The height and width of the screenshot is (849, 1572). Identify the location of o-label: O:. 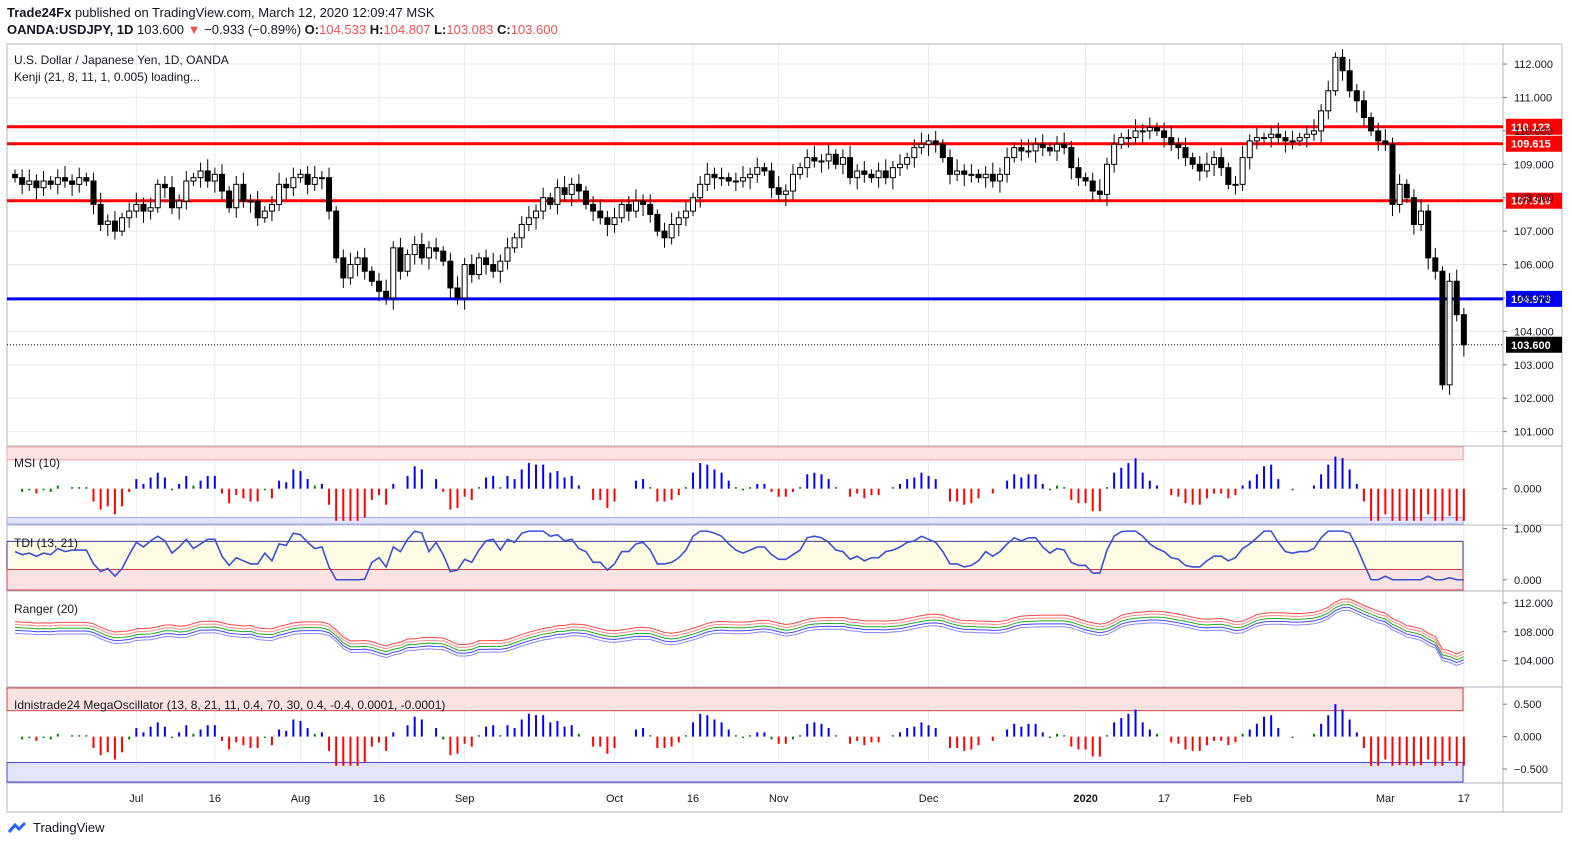
(312, 29).